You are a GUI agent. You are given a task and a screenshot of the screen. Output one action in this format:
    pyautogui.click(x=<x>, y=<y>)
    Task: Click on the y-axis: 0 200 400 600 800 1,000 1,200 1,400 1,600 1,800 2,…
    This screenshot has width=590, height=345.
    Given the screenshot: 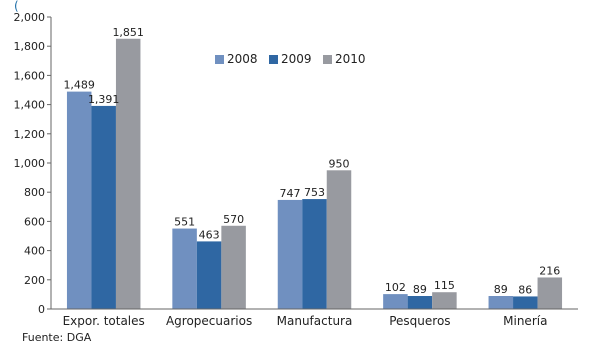 What is the action you would take?
    pyautogui.click(x=33, y=163)
    